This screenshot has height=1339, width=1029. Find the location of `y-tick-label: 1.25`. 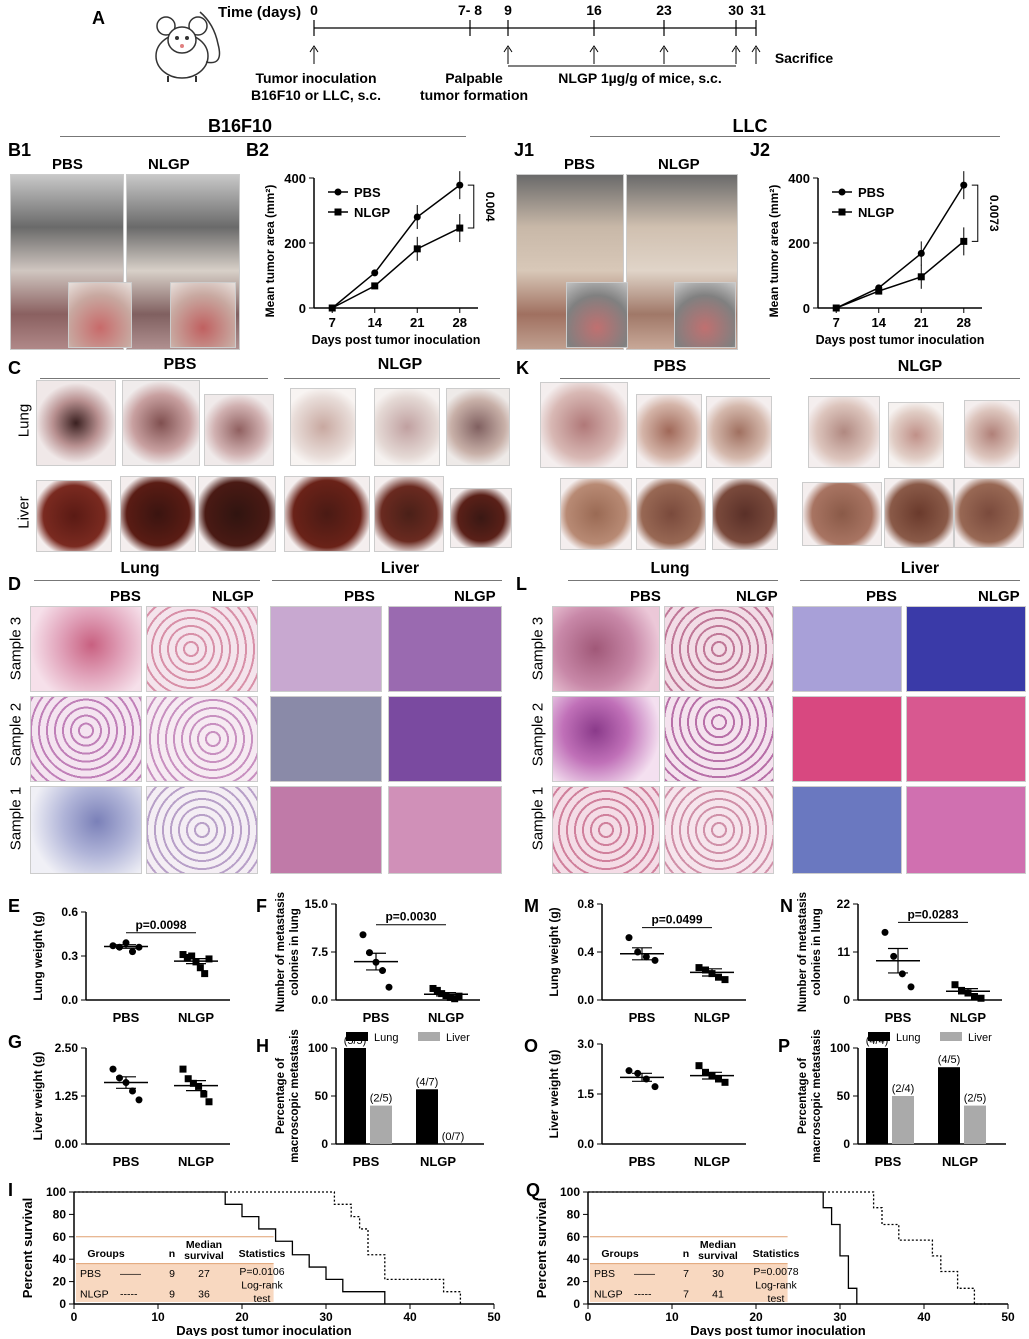

y-tick-label: 1.25 is located at coordinates (67, 1096).